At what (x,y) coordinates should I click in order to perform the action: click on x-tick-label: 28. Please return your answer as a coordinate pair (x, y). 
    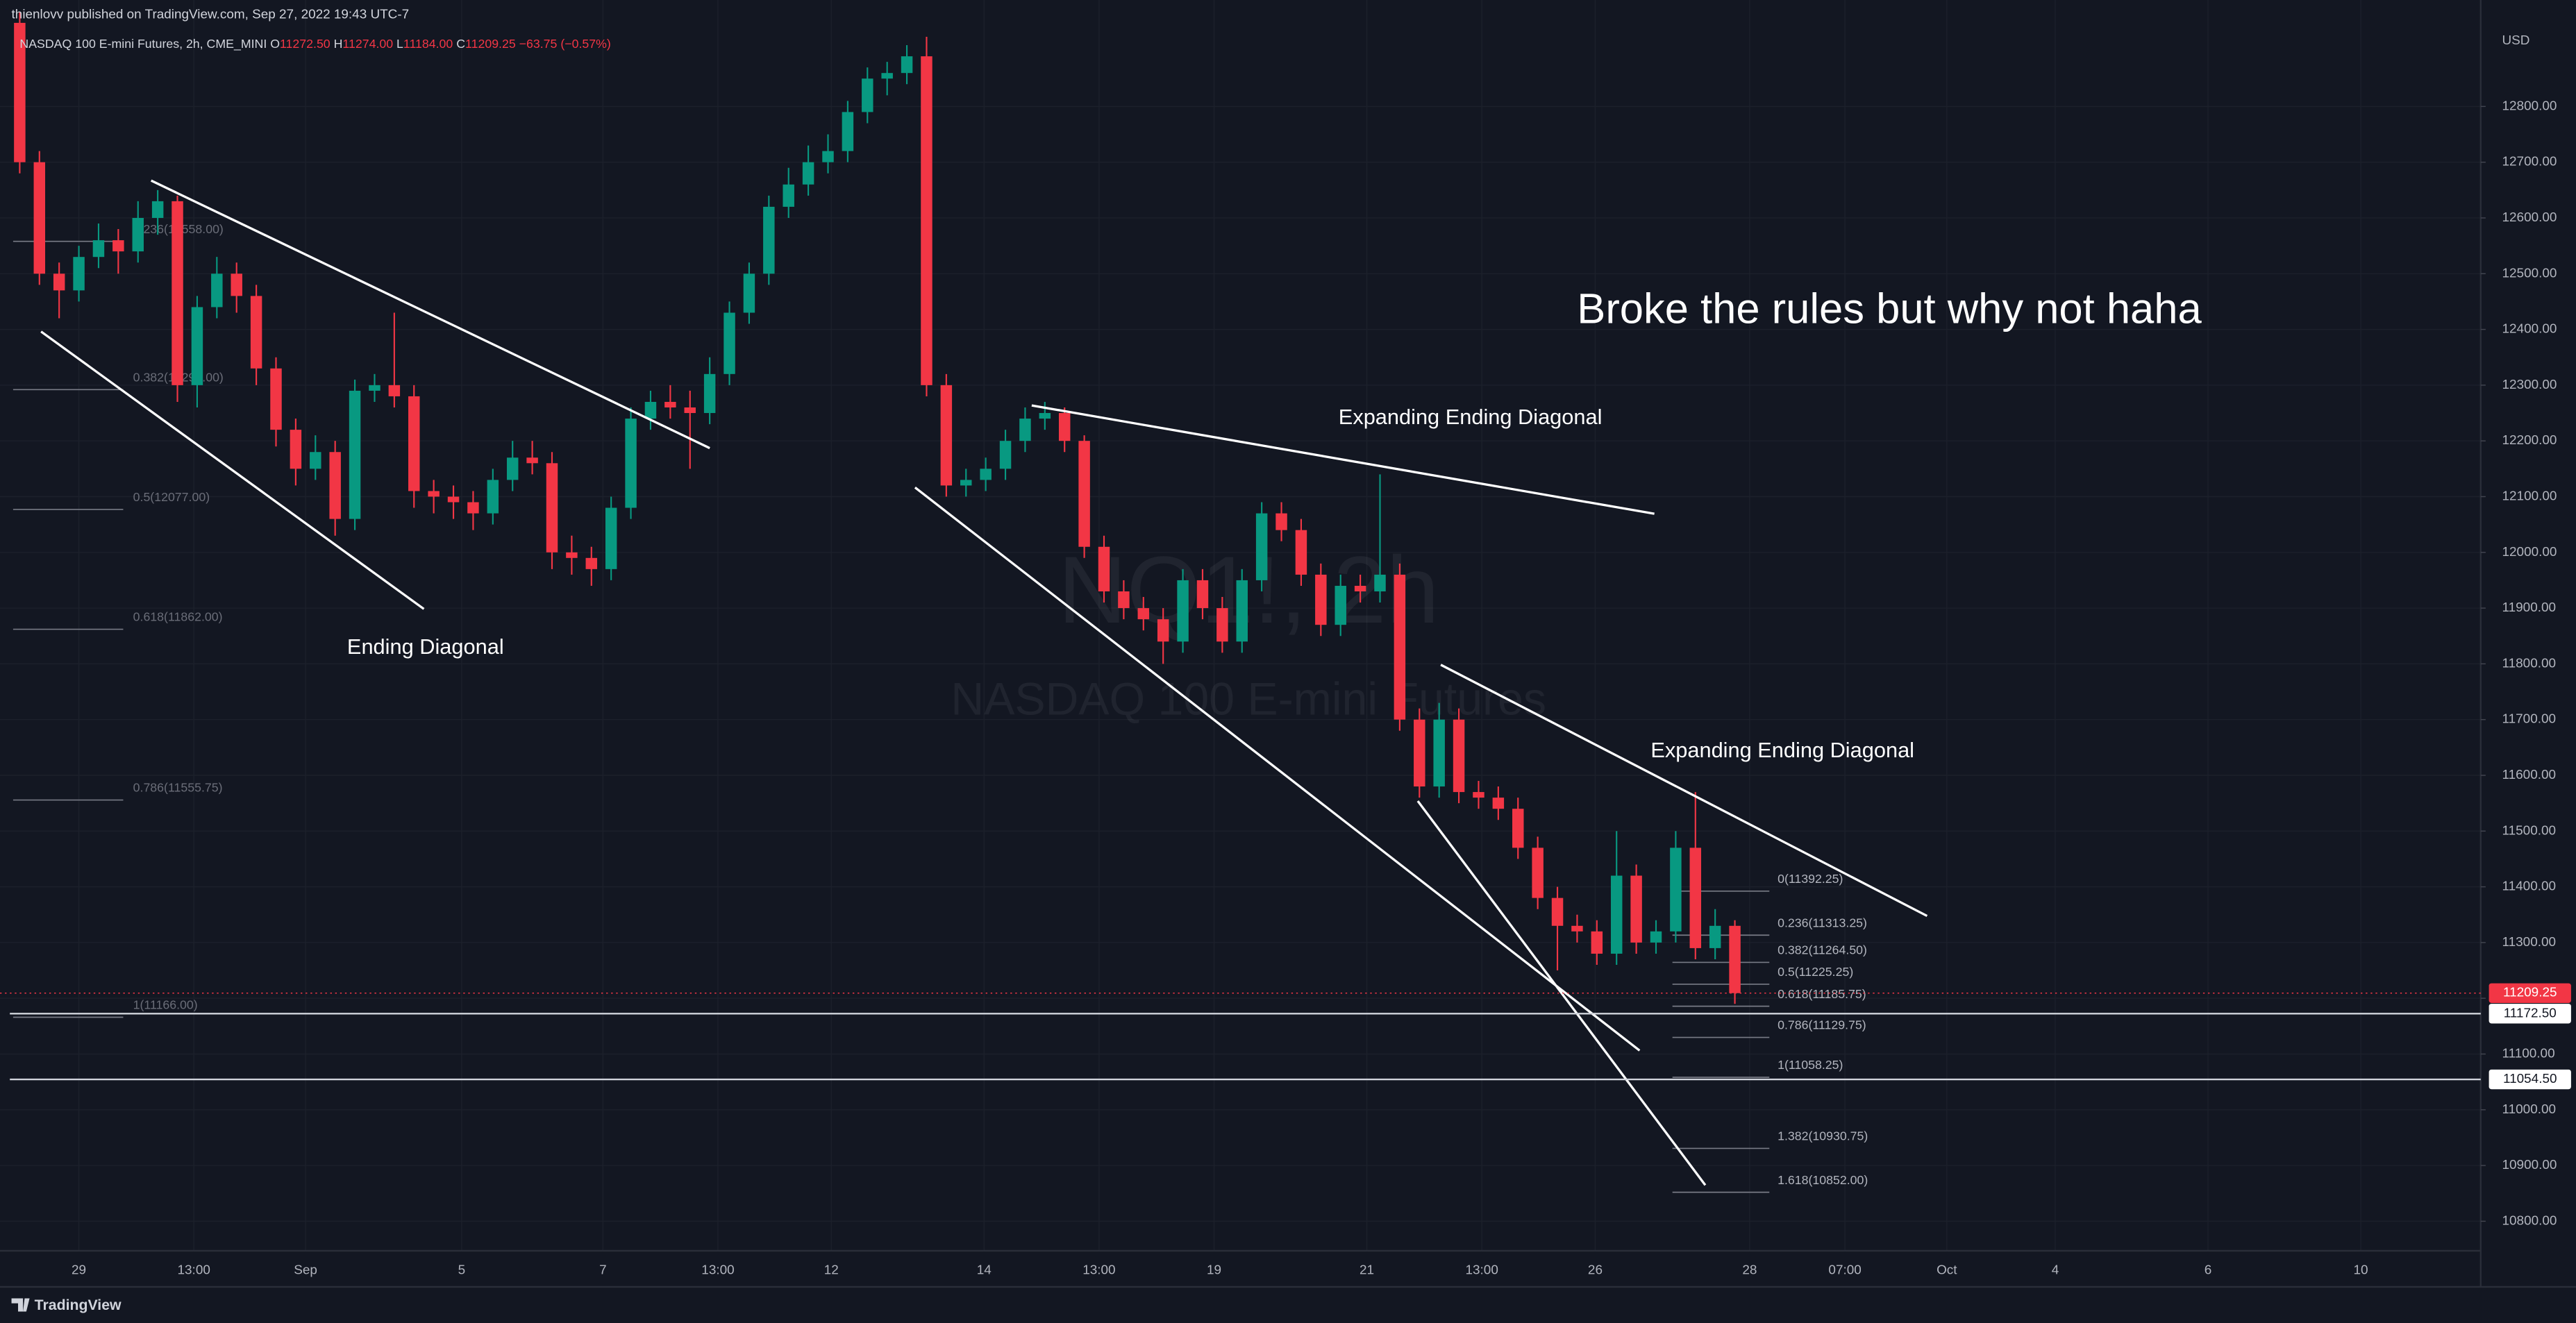
    Looking at the image, I should click on (1749, 1270).